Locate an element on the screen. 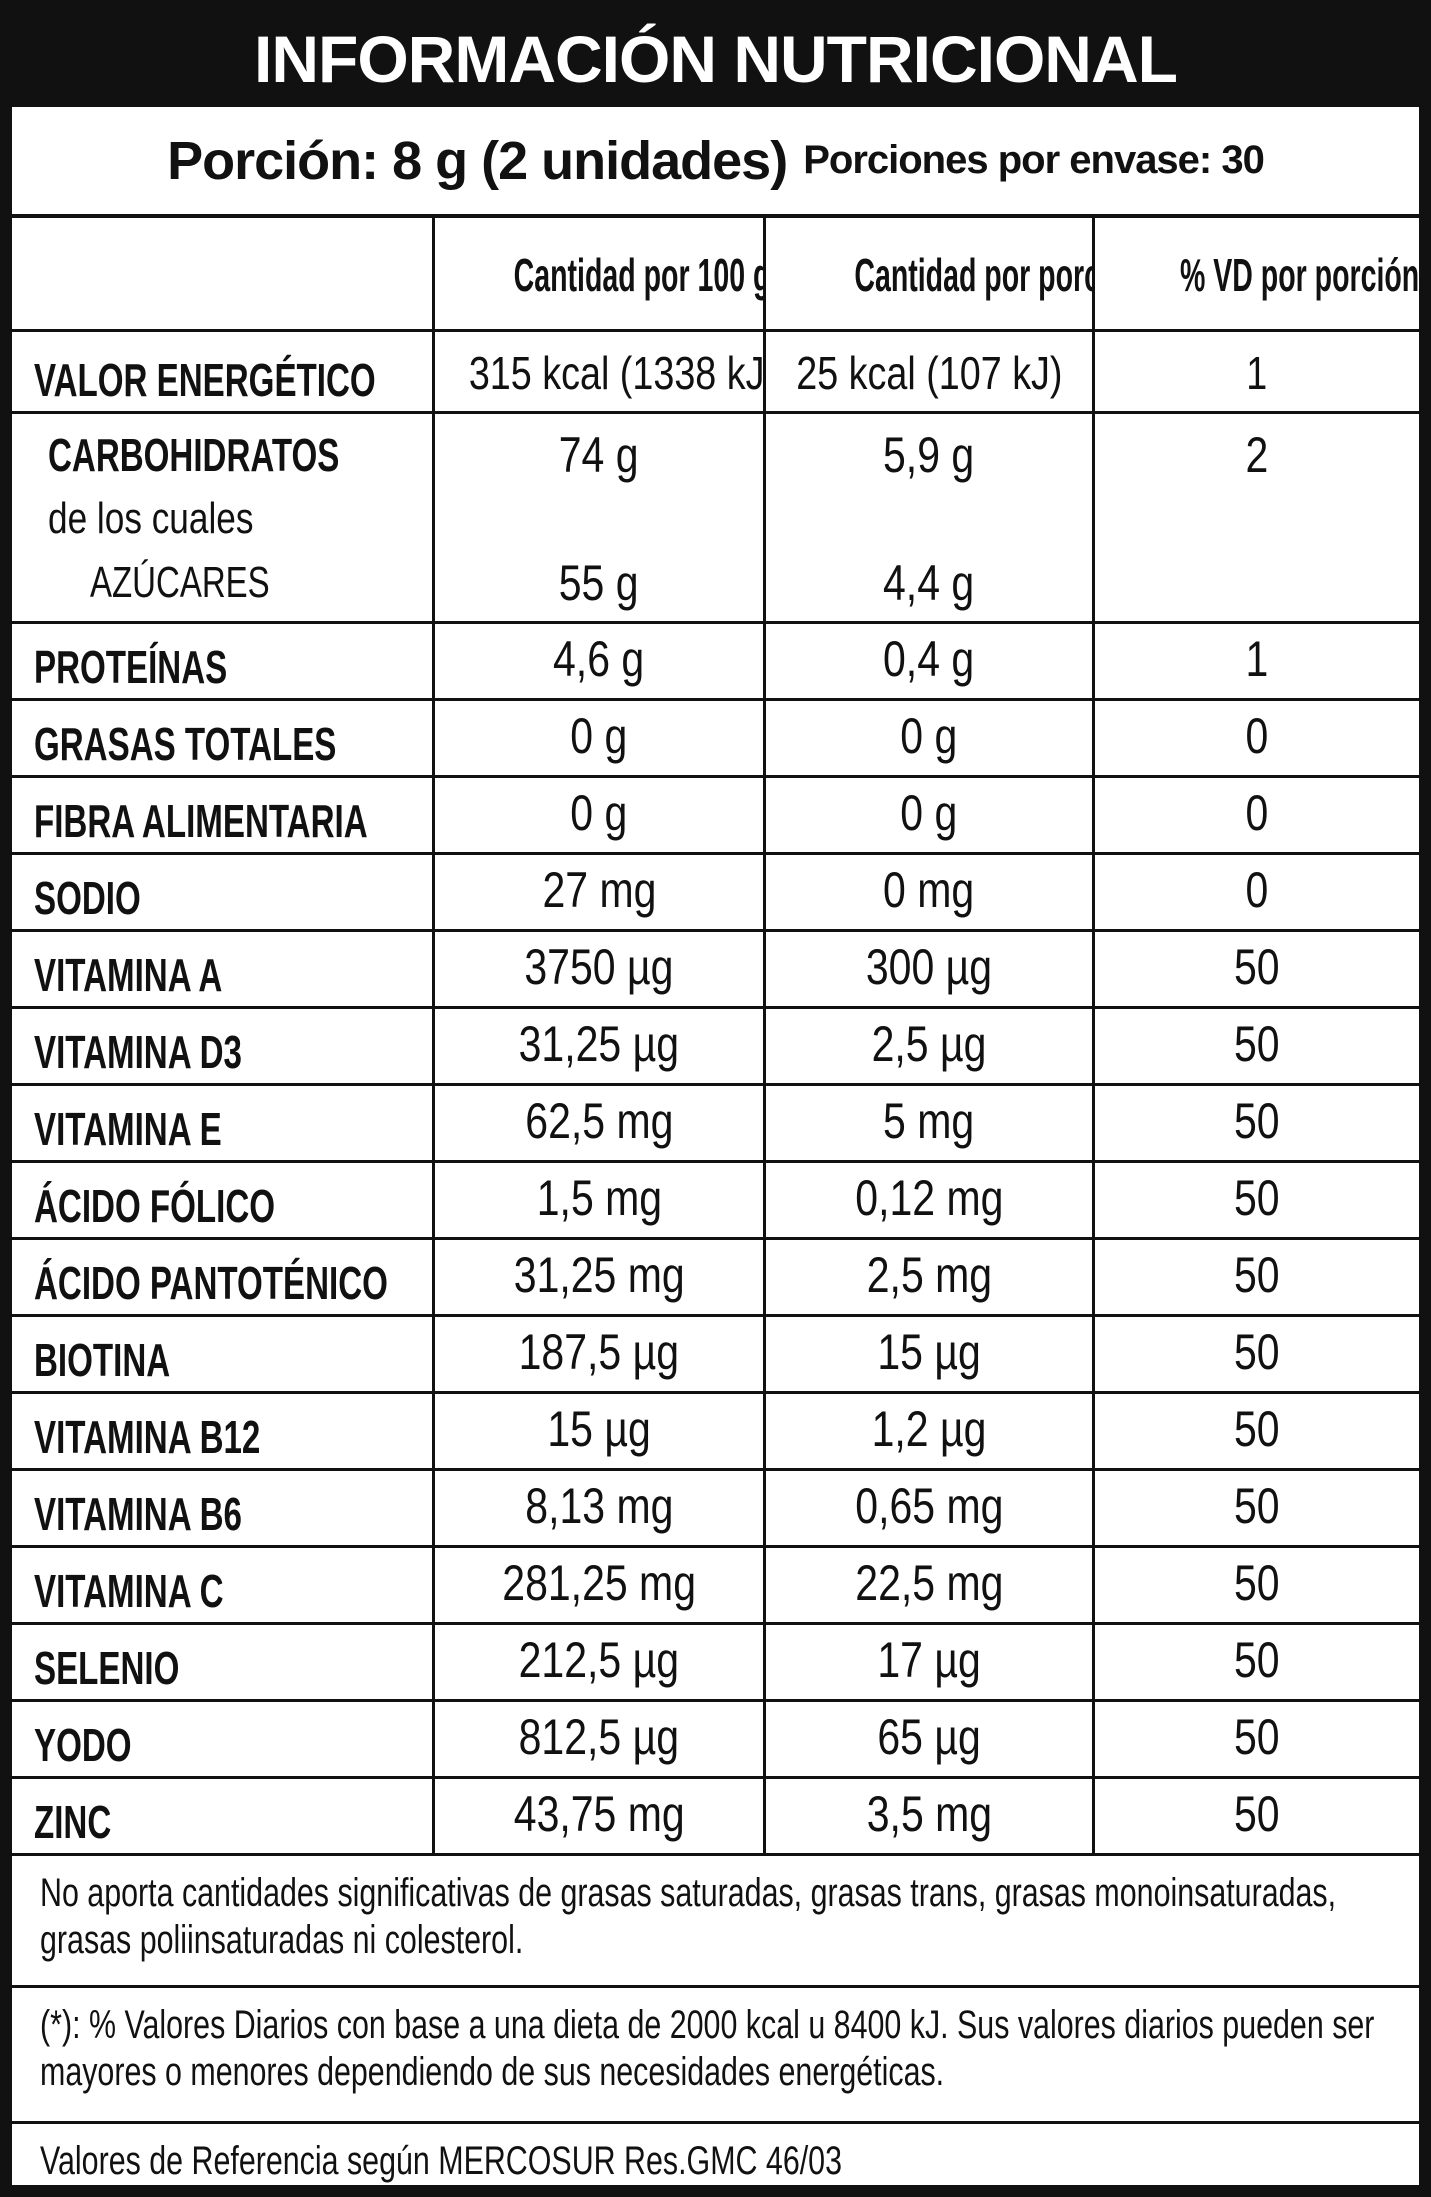 Image resolution: width=1431 pixels, height=2197 pixels. nutrient-name: VITAMINA B12 is located at coordinates (147, 1437).